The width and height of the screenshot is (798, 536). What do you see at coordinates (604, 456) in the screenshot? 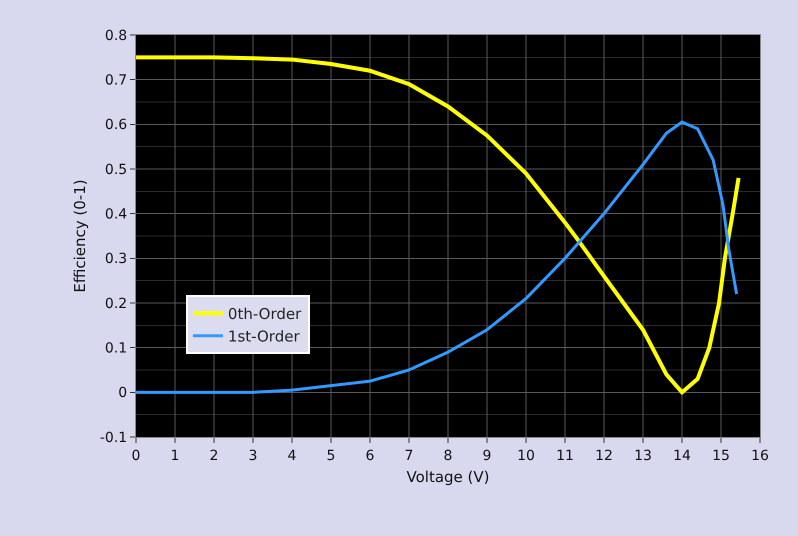
I see `x-tick-label: 12` at bounding box center [604, 456].